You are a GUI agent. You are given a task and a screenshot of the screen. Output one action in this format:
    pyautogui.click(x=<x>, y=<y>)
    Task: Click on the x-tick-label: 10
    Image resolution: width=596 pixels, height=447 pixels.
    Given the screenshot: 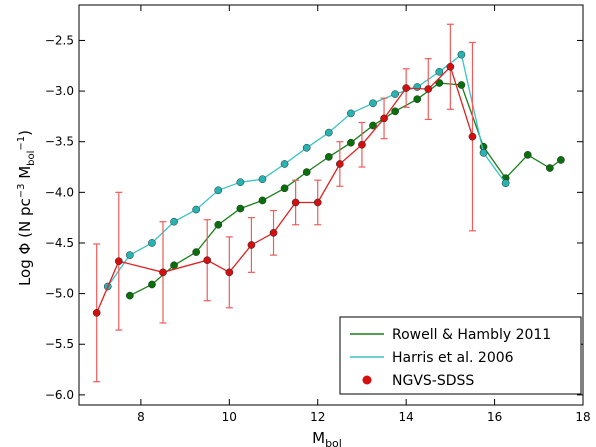 What is the action you would take?
    pyautogui.click(x=229, y=417)
    